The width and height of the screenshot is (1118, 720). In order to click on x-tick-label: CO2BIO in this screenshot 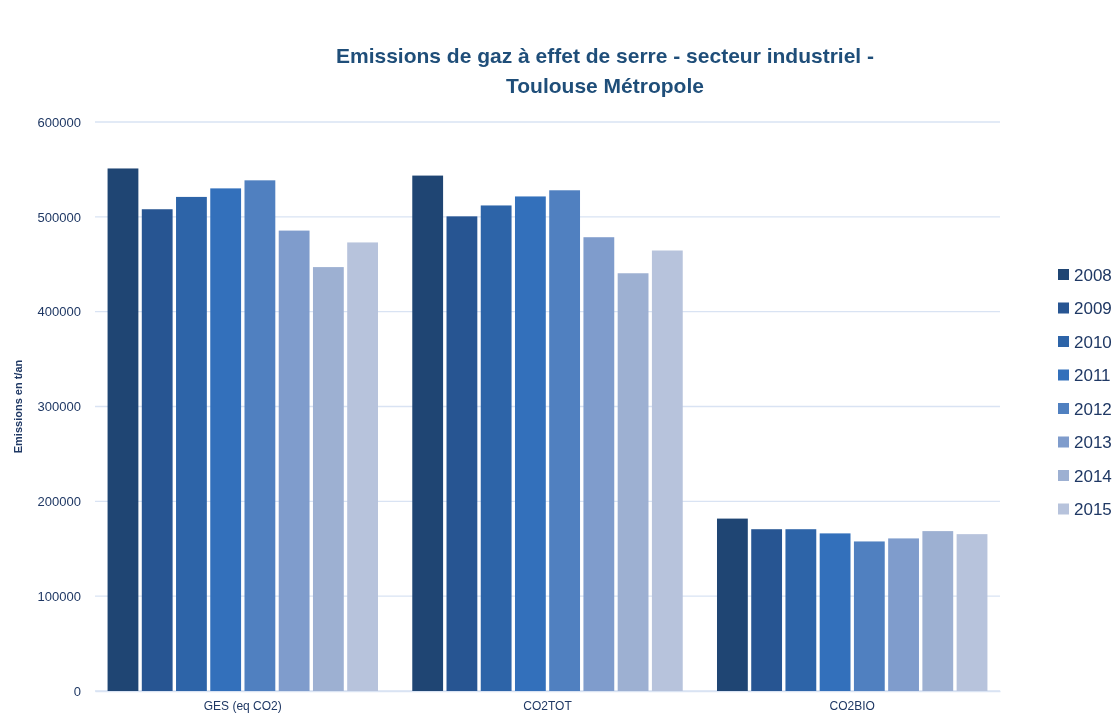, I will do `click(852, 705)`.